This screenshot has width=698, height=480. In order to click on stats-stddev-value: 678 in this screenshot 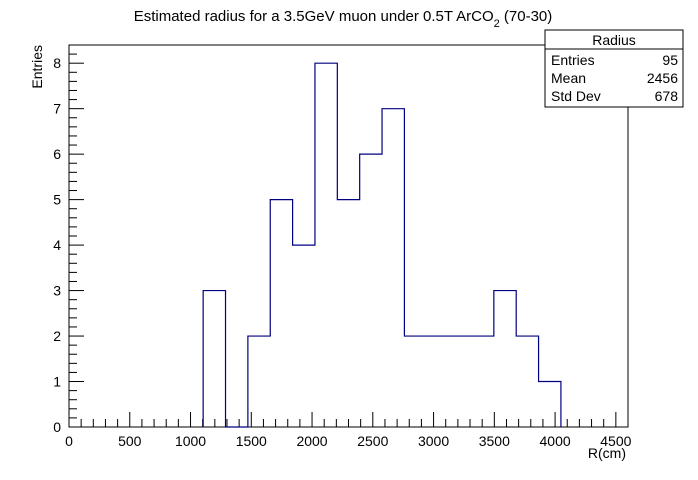, I will do `click(667, 96)`.